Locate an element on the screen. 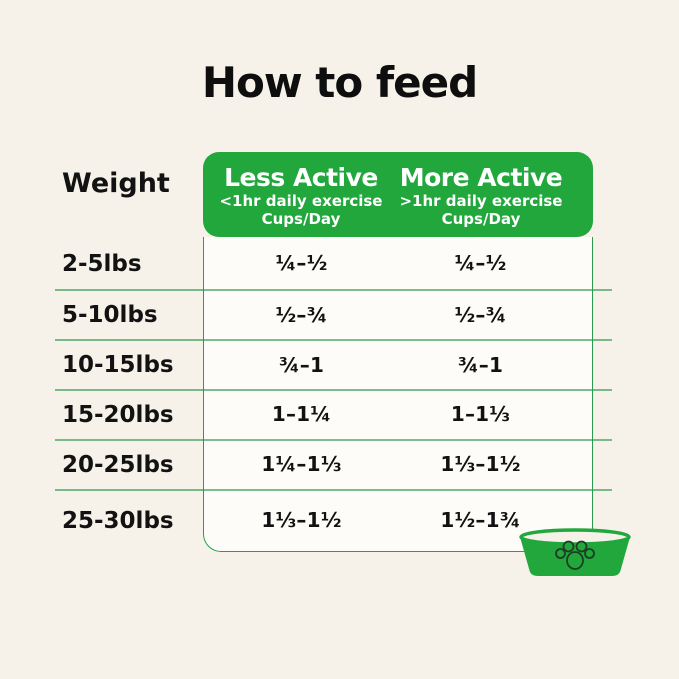 This screenshot has width=679, height=679. table-row: ¾–1 ¾–1 is located at coordinates (391, 365).